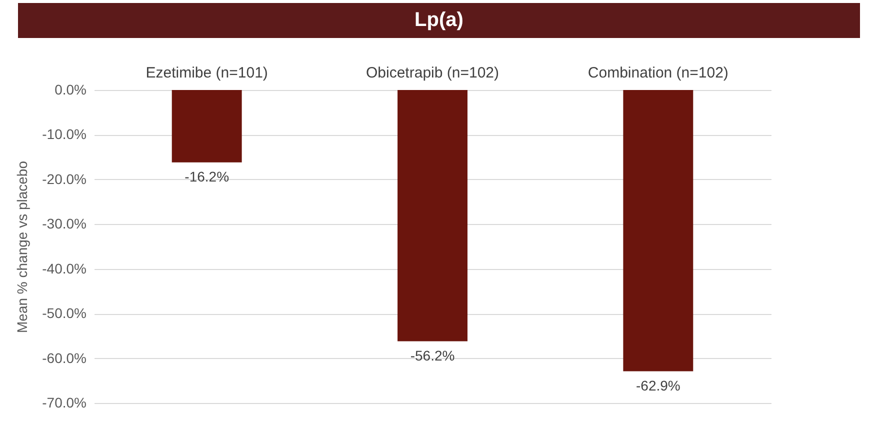 The image size is (879, 427). I want to click on x-tick-label: Obicetrapib (n=102), so click(432, 73).